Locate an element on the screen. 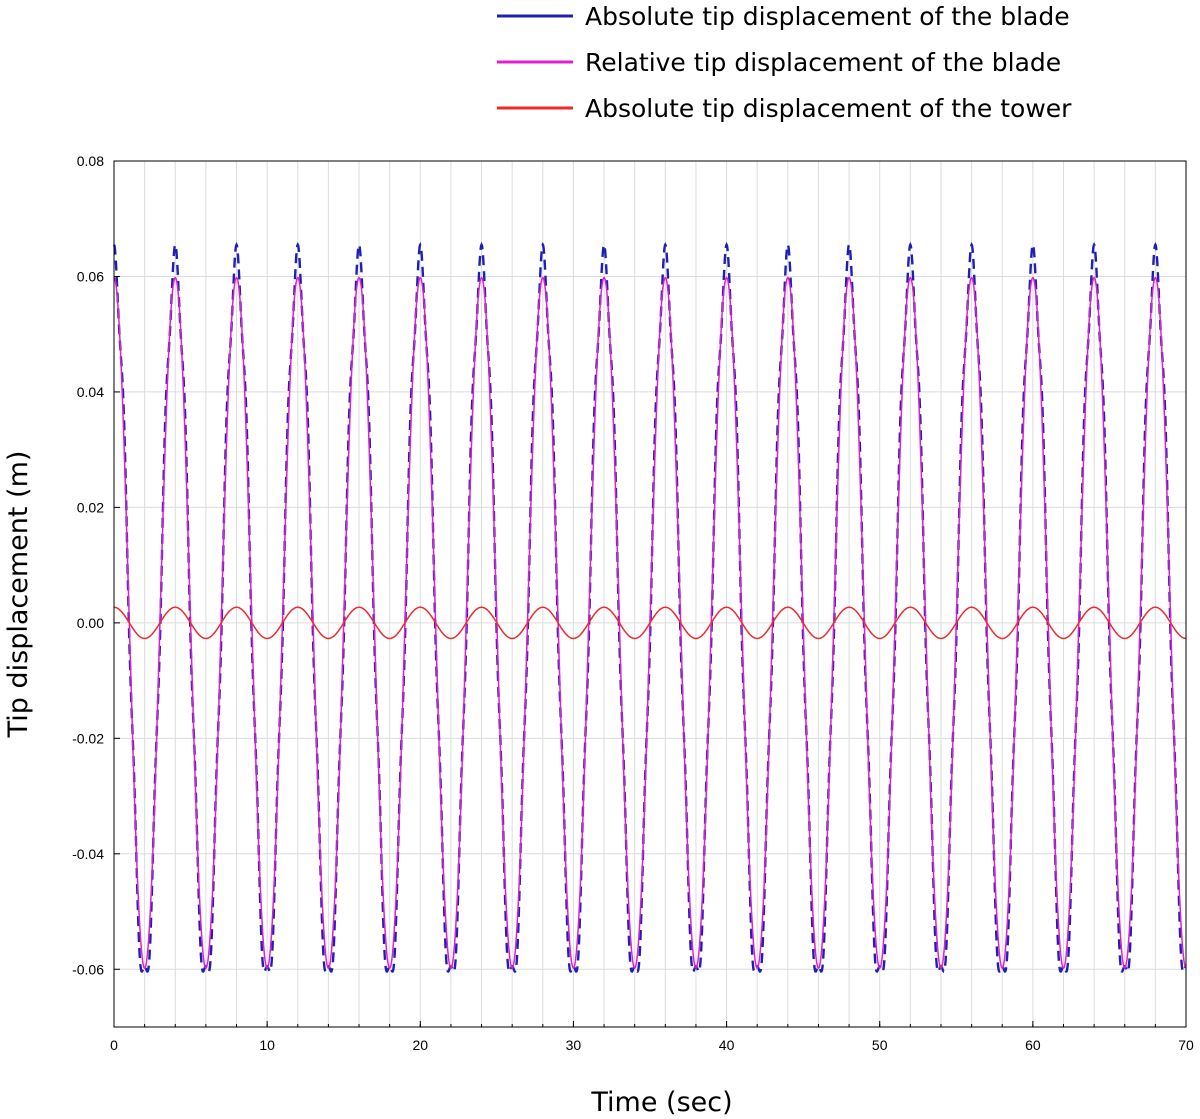 This screenshot has height=1119, width=1200. y-tick-label: -0.06 is located at coordinates (88, 969).